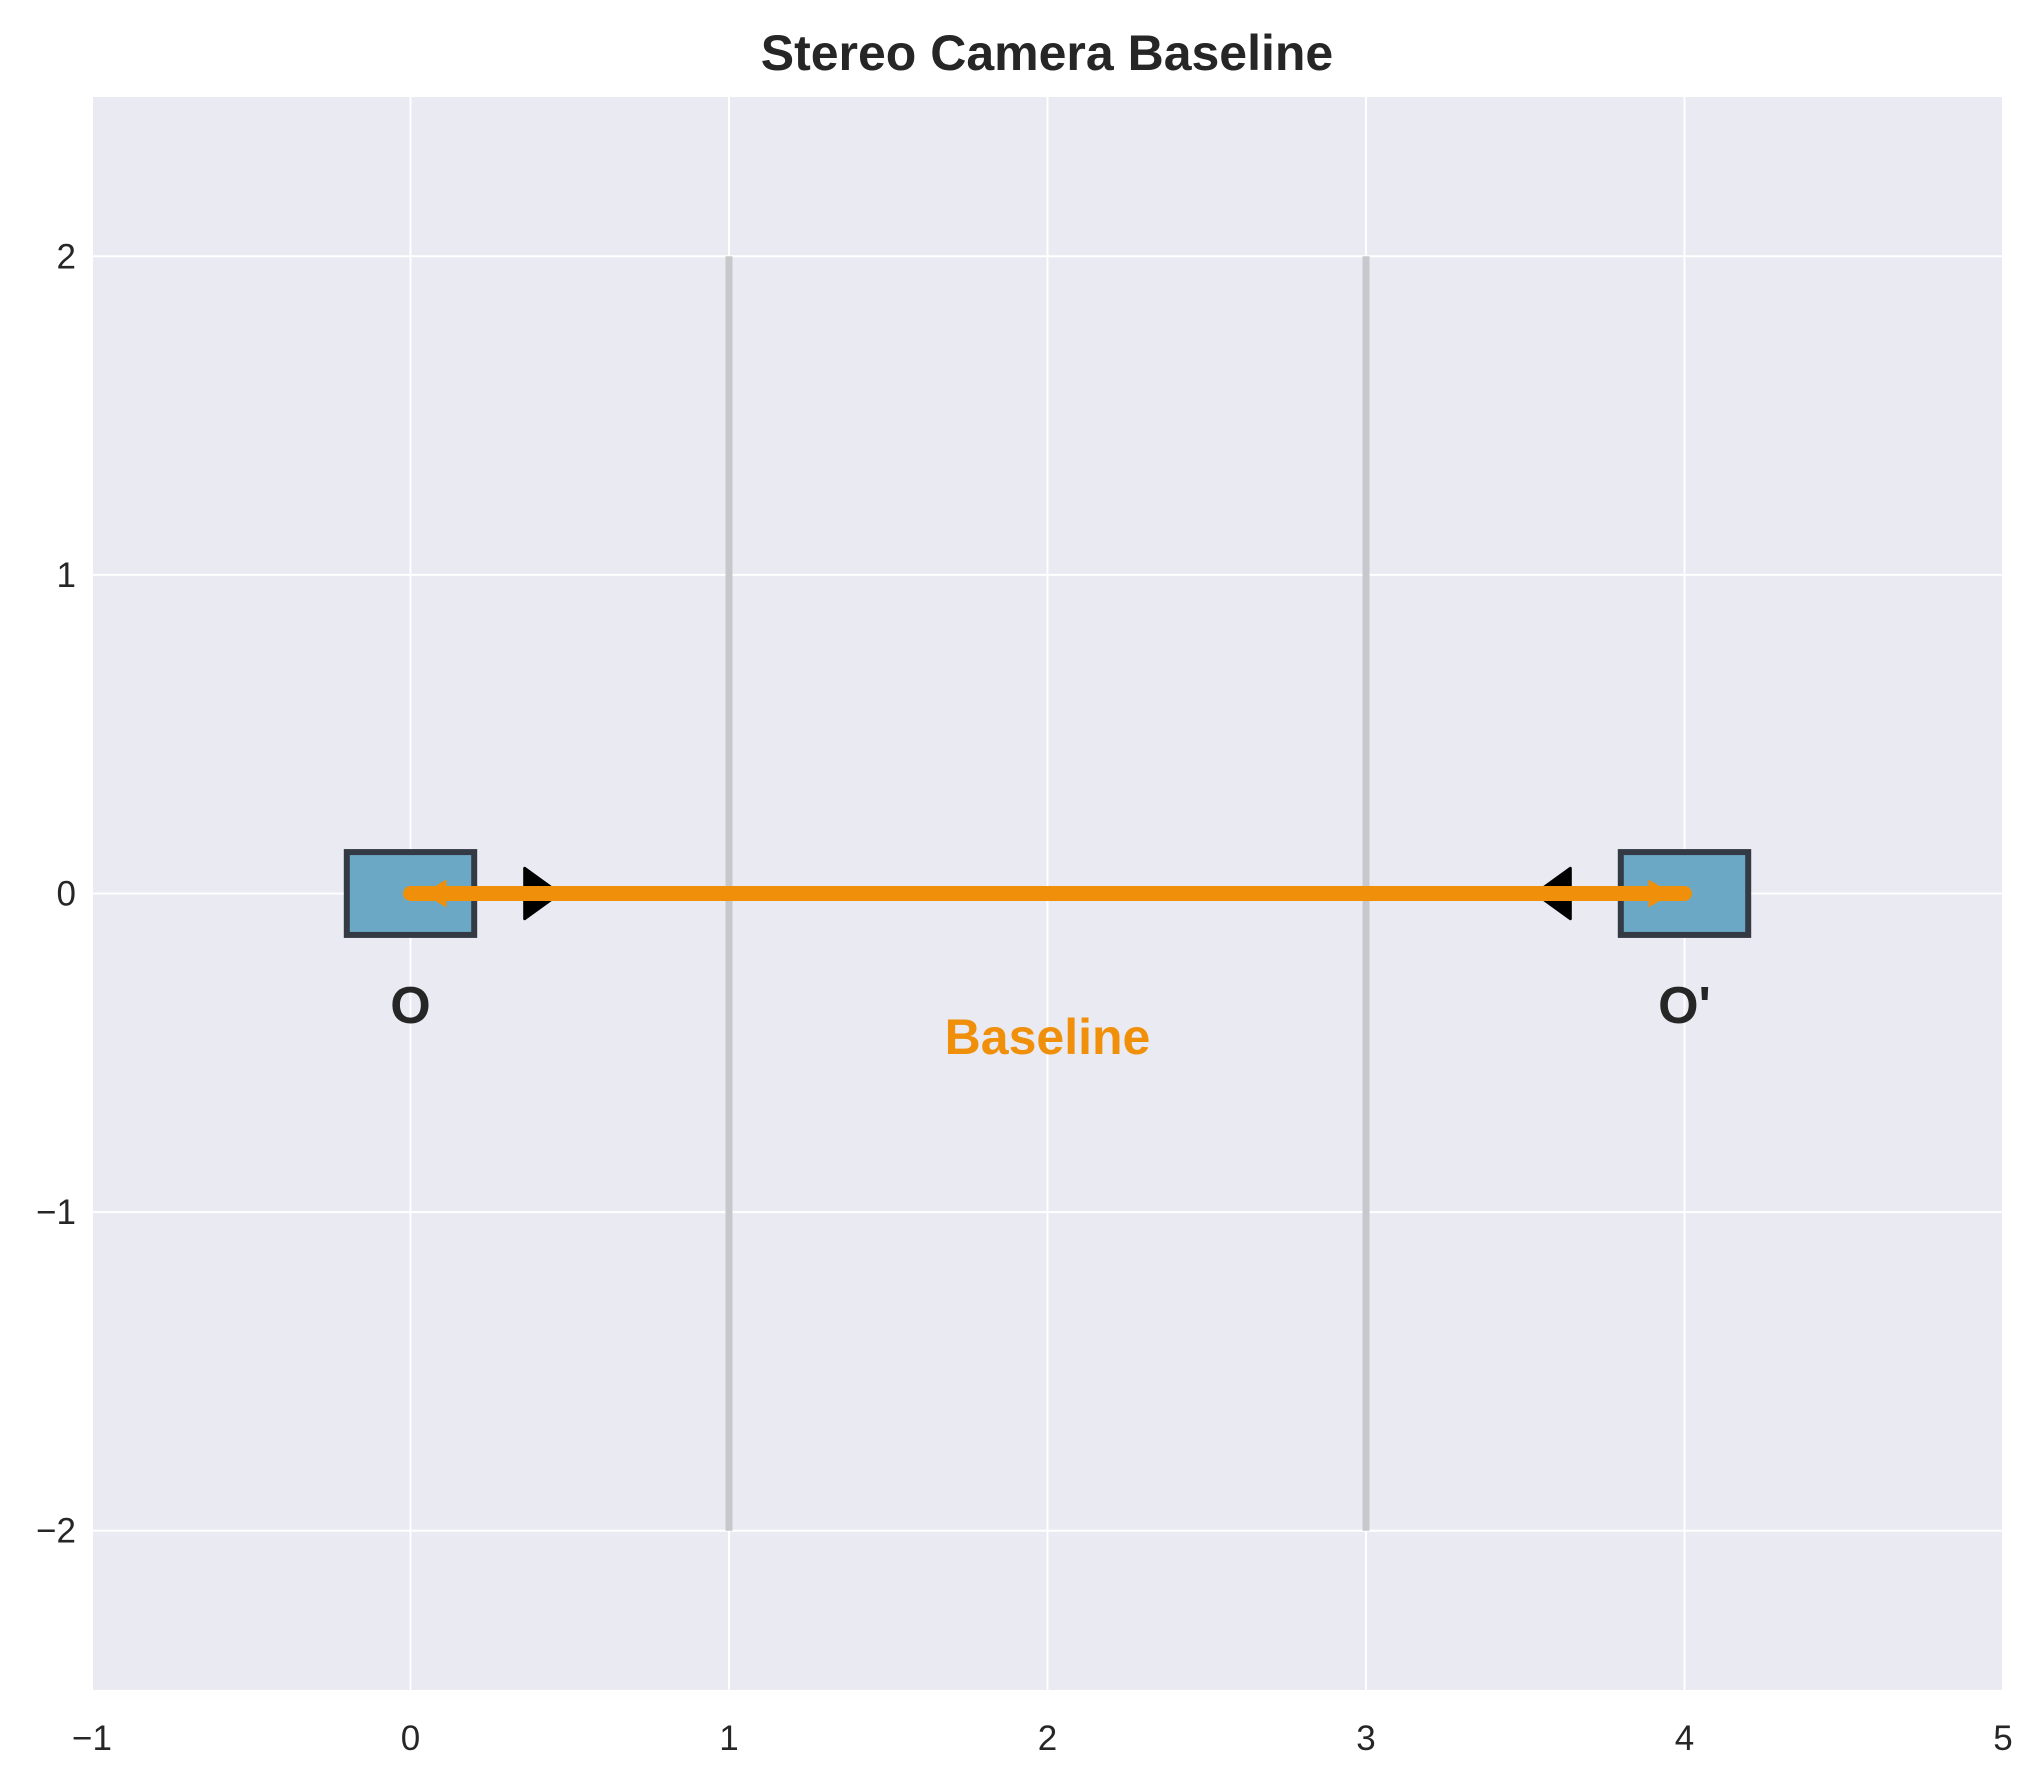 The image size is (2041, 1771). I want to click on baseline-label: Baseline, so click(1048, 1037).